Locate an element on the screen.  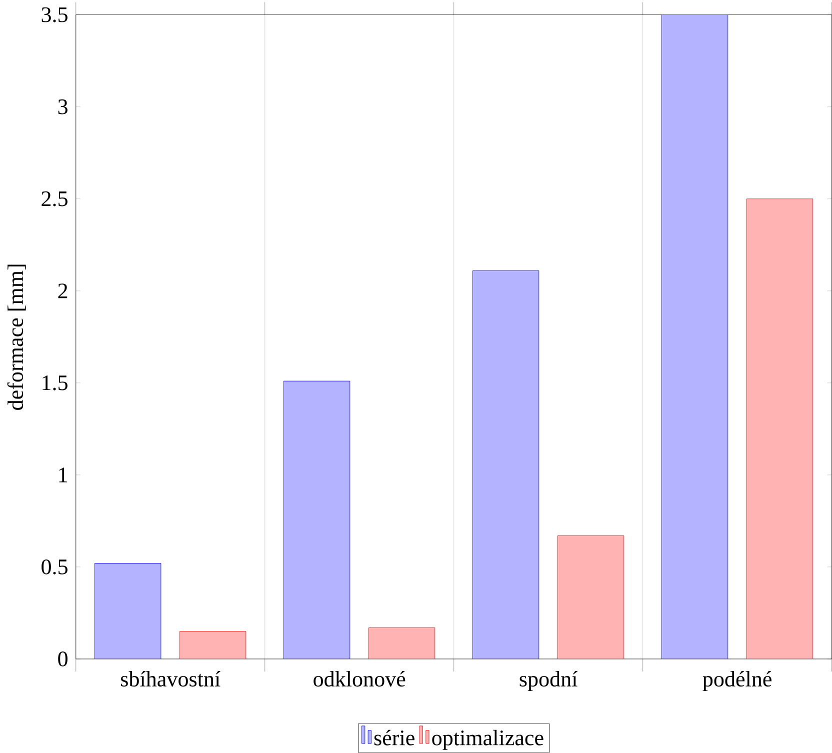
y-tick-label: 0 is located at coordinates (63, 659).